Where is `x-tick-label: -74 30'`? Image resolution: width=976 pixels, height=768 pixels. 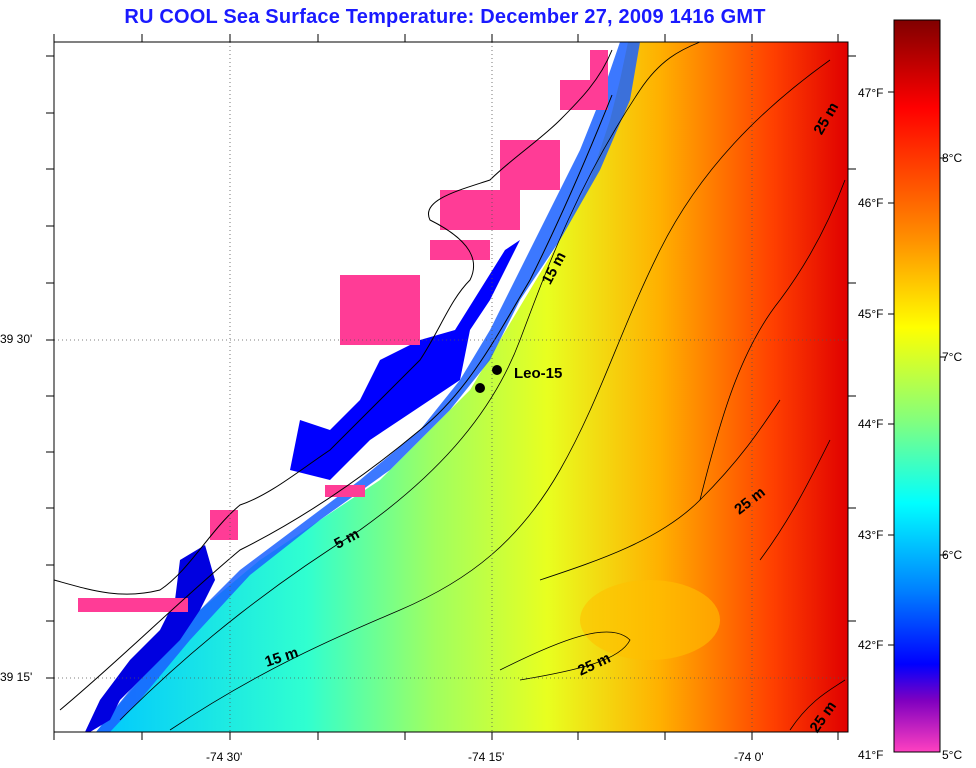
x-tick-label: -74 30' is located at coordinates (224, 757).